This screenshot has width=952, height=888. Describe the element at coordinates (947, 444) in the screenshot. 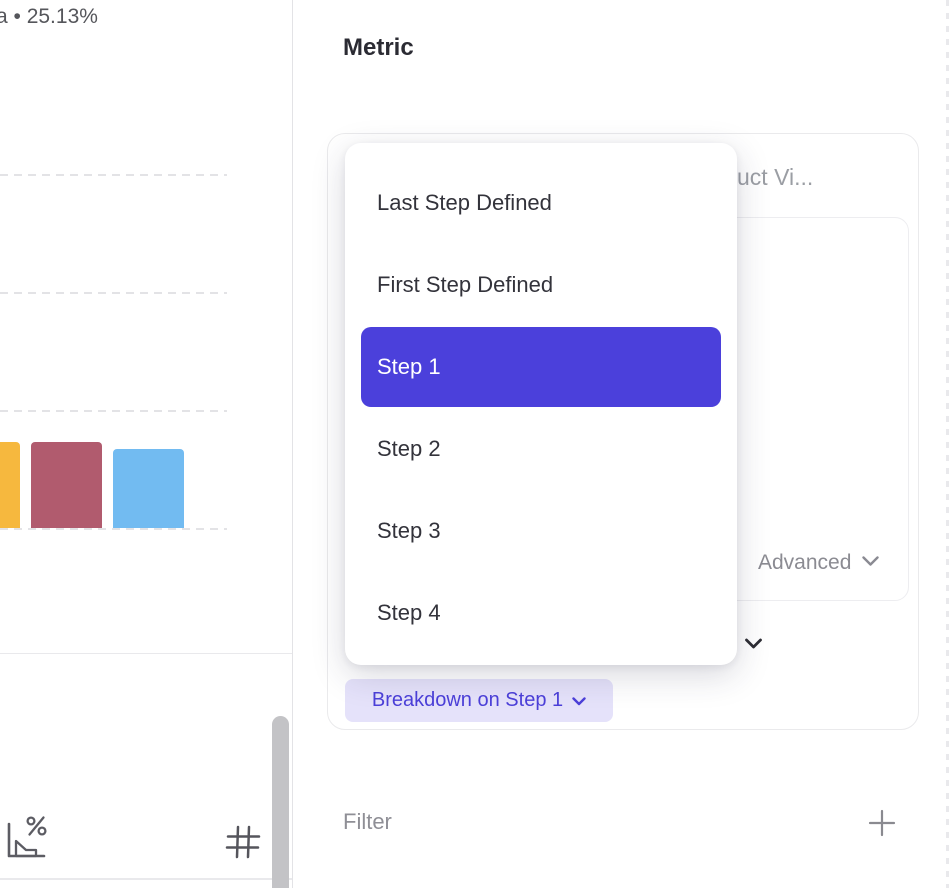

I see `panel-edge` at that location.